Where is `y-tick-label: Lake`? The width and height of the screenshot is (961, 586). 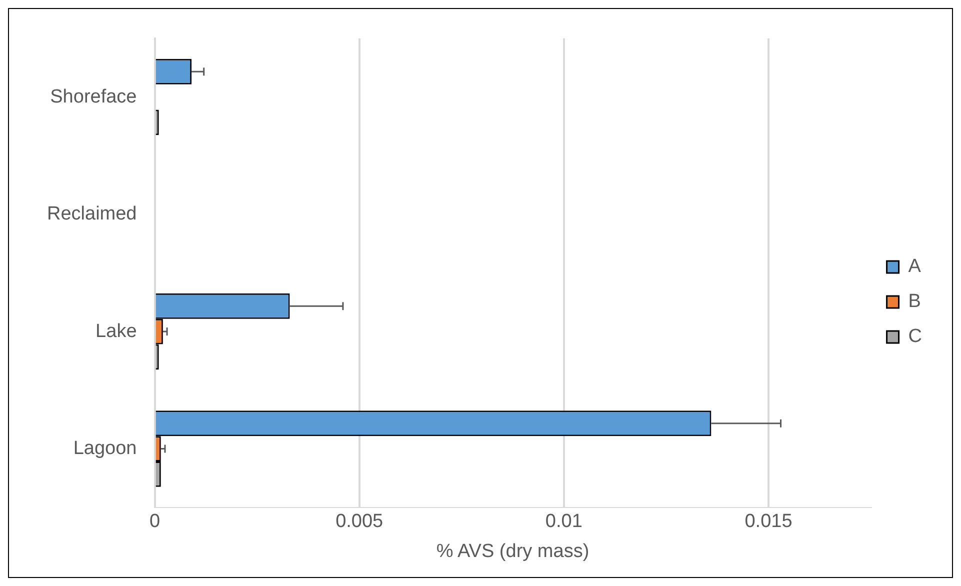
y-tick-label: Lake is located at coordinates (116, 331).